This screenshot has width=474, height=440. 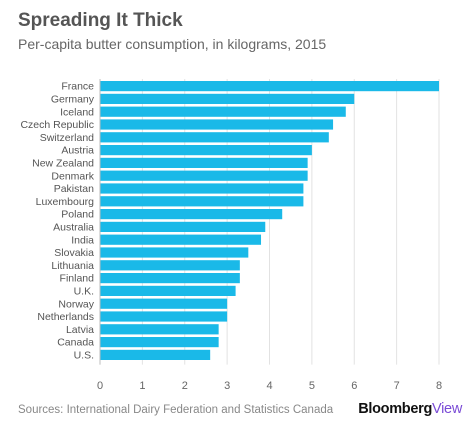 I want to click on x-tick-label: 5, so click(x=312, y=386).